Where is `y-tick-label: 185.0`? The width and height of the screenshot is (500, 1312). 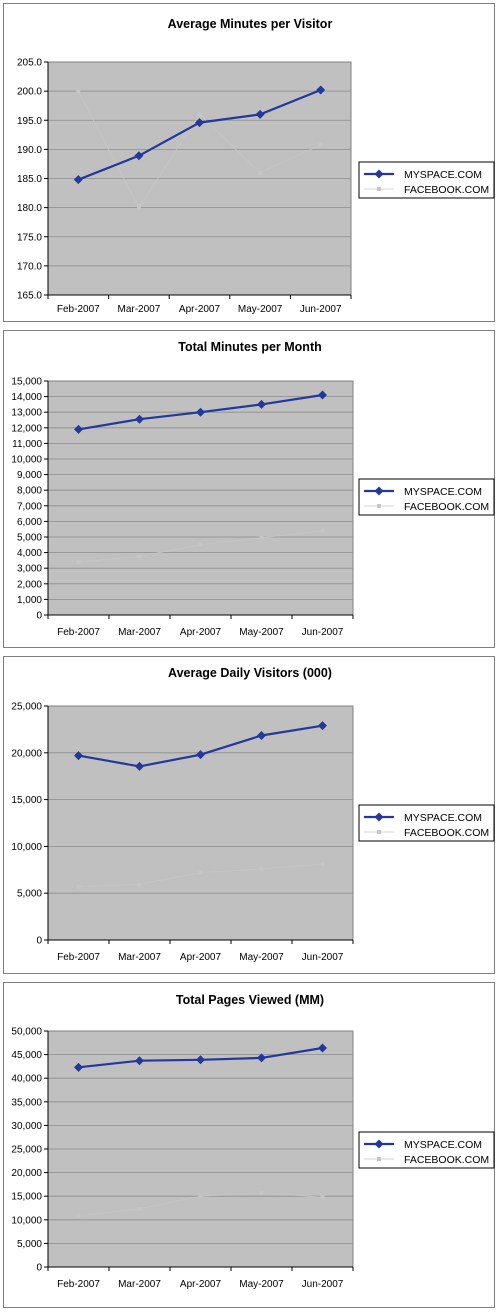 y-tick-label: 185.0 is located at coordinates (29, 179).